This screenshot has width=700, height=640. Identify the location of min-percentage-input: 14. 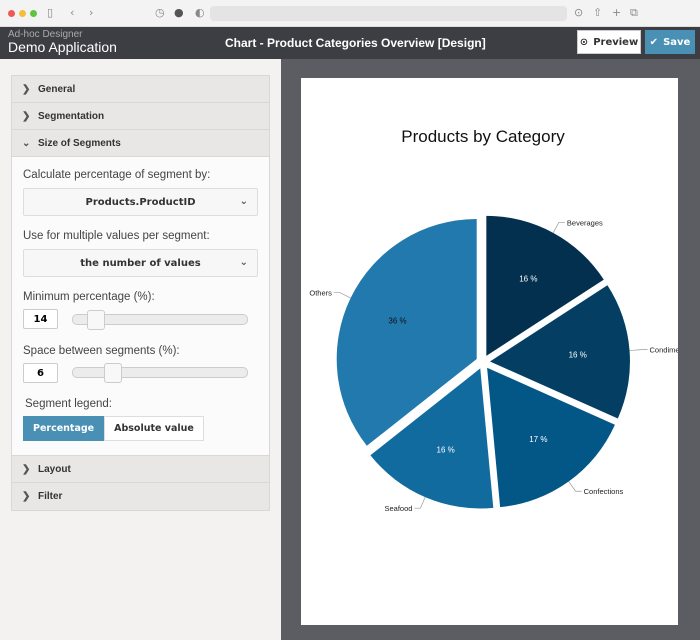
(40, 319).